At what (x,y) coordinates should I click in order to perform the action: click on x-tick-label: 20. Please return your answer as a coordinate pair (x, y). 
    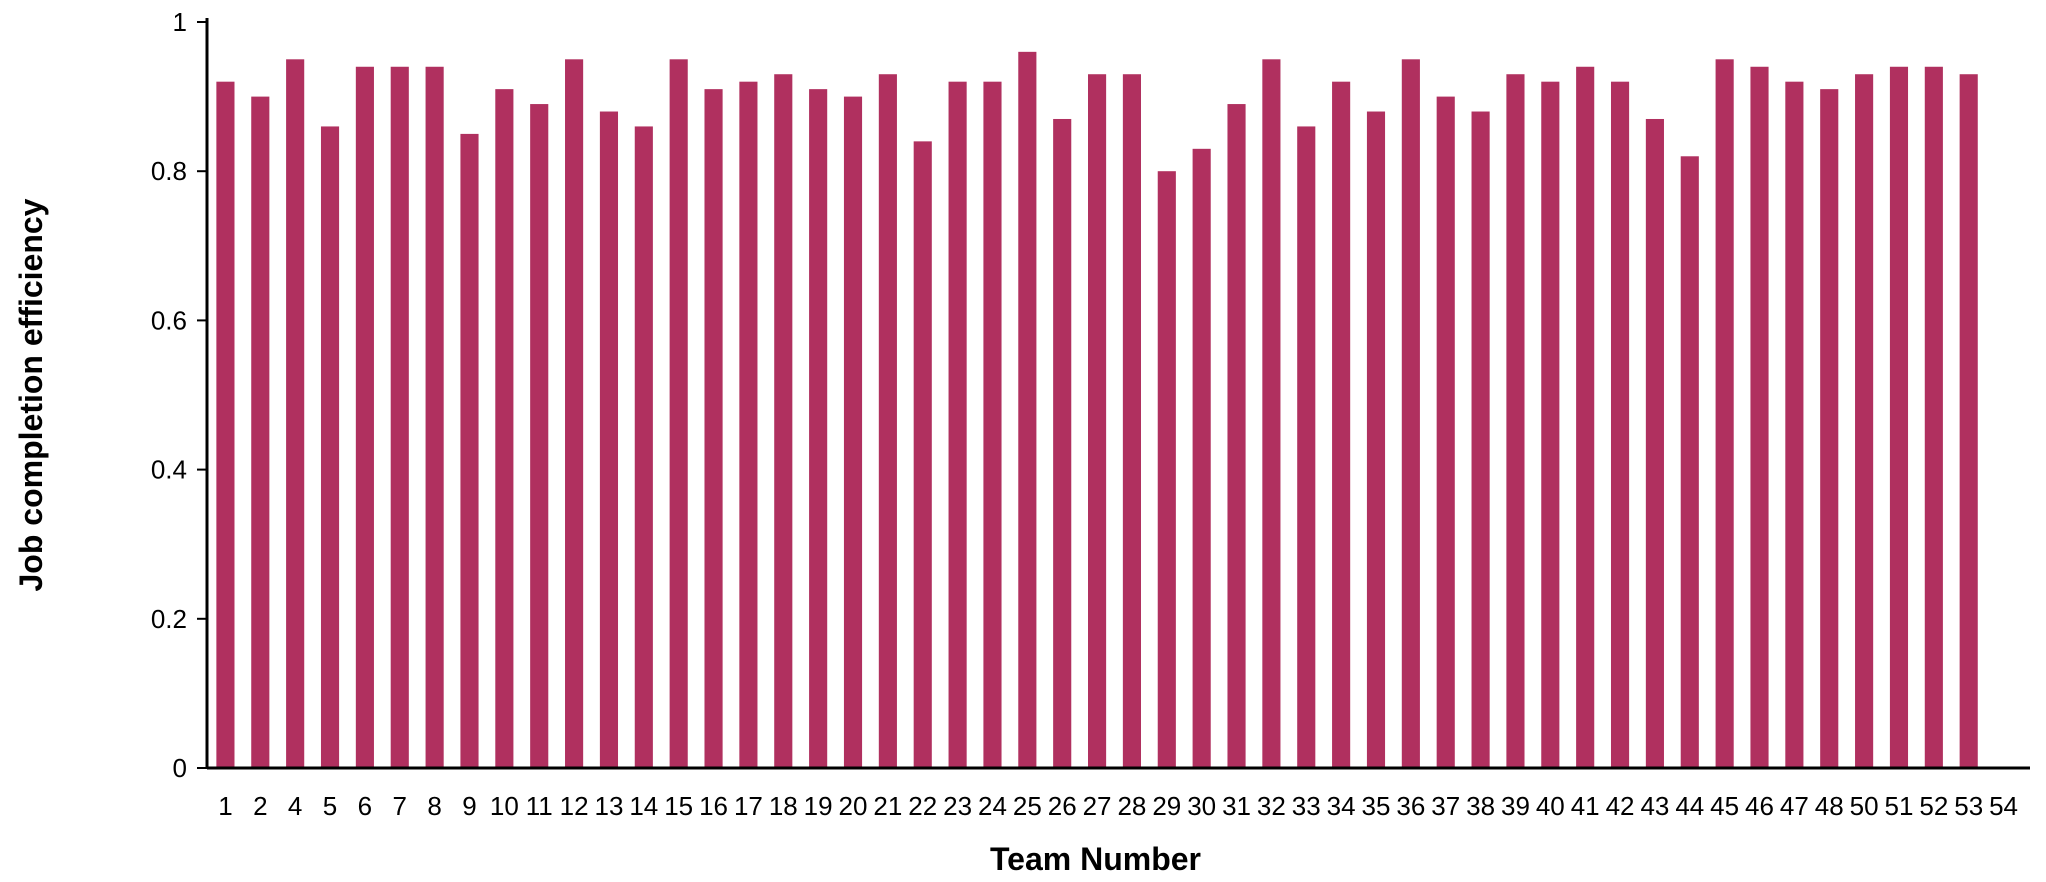
    Looking at the image, I should click on (853, 806).